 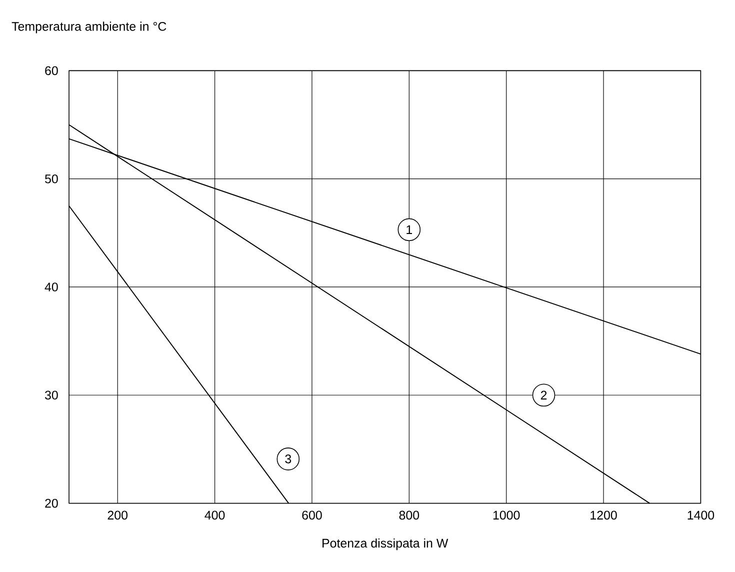 I want to click on y-tick-label: 40, so click(x=51, y=287).